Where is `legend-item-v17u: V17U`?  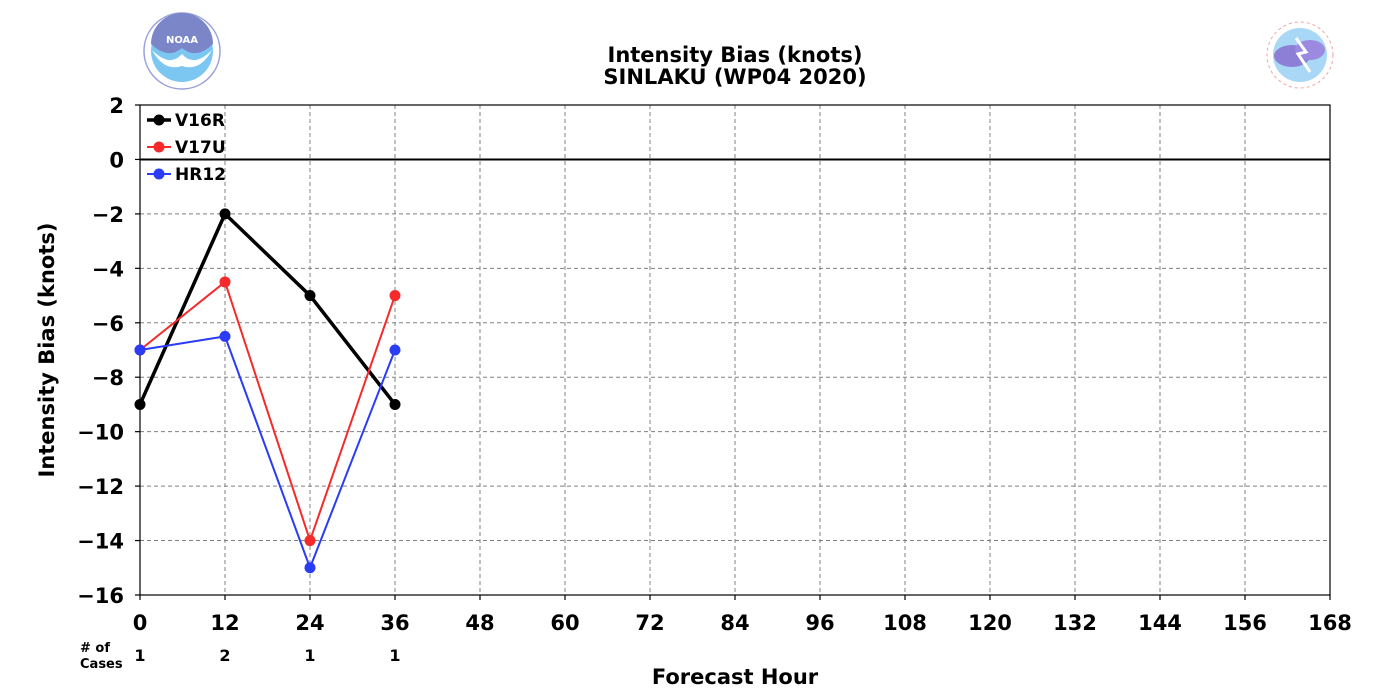
legend-item-v17u: V17U is located at coordinates (186, 148).